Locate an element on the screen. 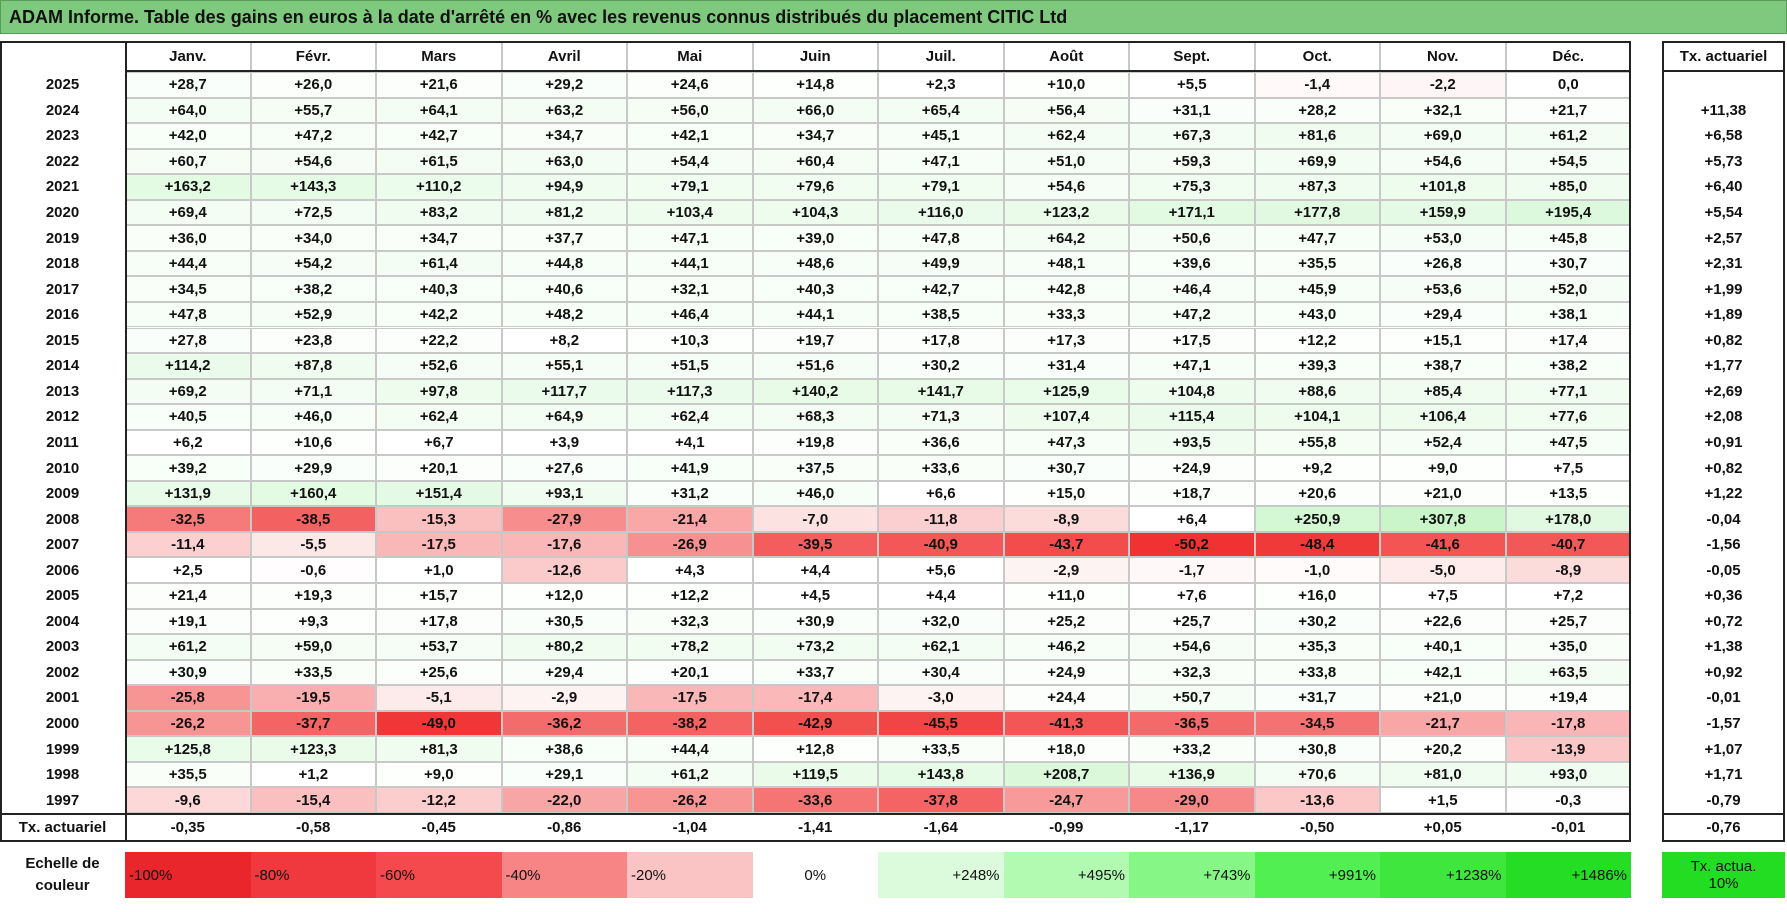 This screenshot has height=912, width=1787. value-cell: +6,4 is located at coordinates (1192, 519).